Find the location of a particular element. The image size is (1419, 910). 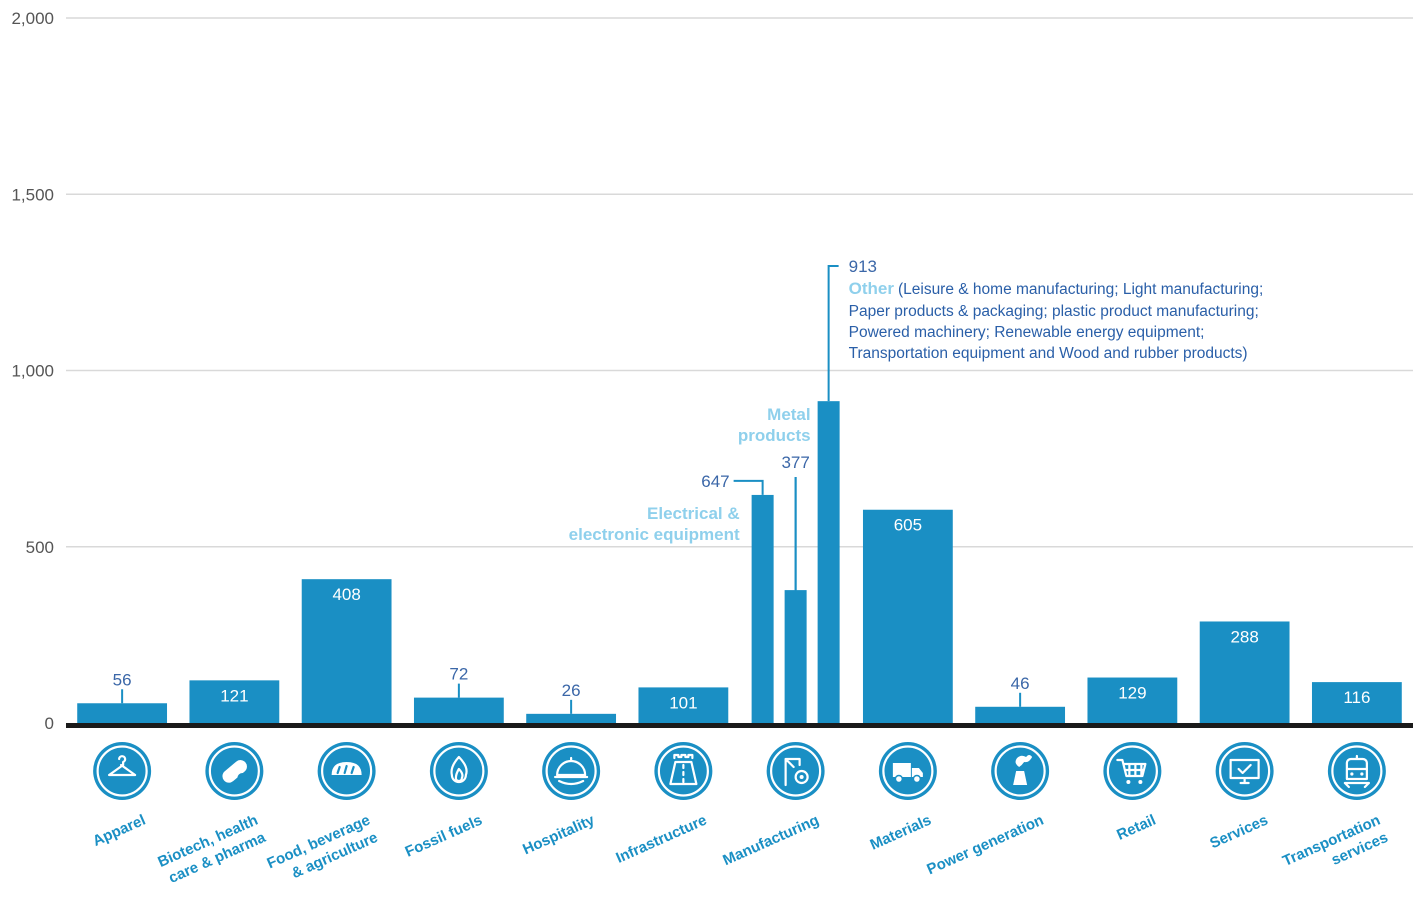

bread-icon is located at coordinates (346, 771).